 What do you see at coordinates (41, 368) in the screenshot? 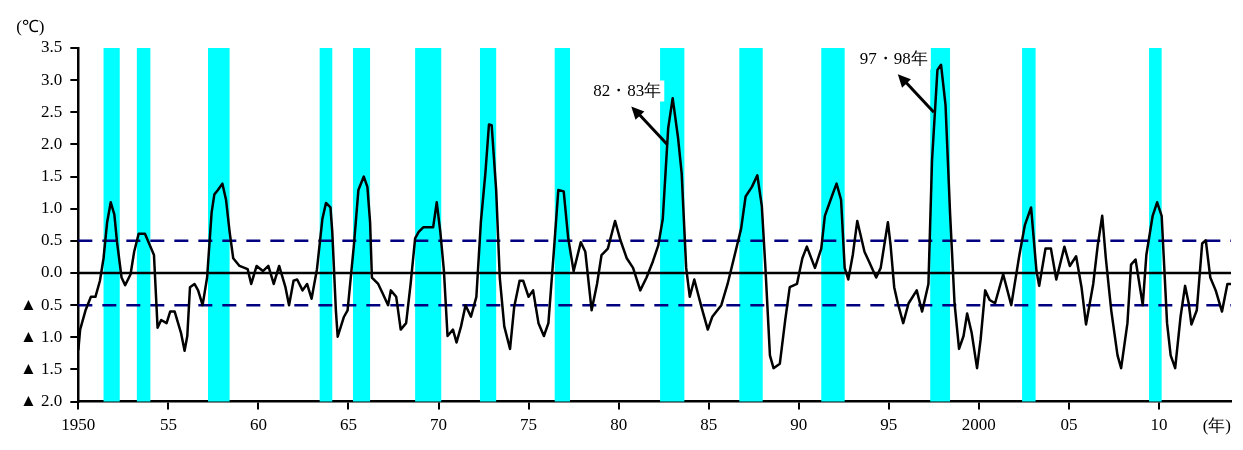
I see `y-tick-label: ▲ 1.5` at bounding box center [41, 368].